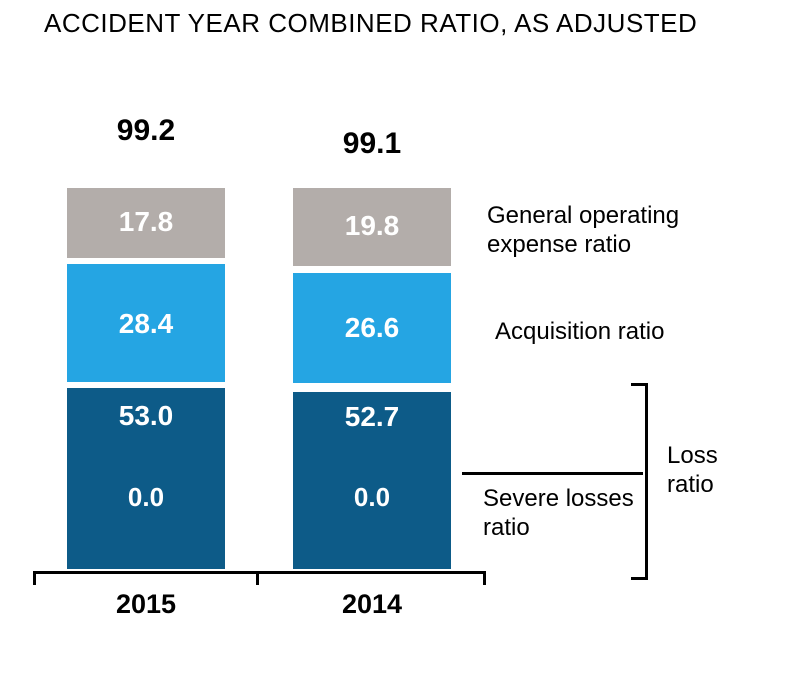  I want to click on annotation-acquisition: Acquisition ratio, so click(580, 331).